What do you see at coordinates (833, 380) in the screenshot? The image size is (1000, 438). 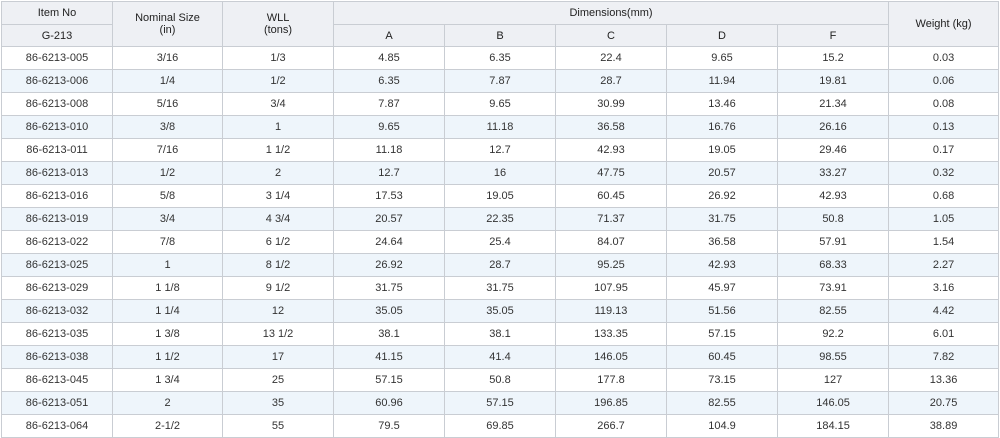 I see `cell-dim-f: 127` at bounding box center [833, 380].